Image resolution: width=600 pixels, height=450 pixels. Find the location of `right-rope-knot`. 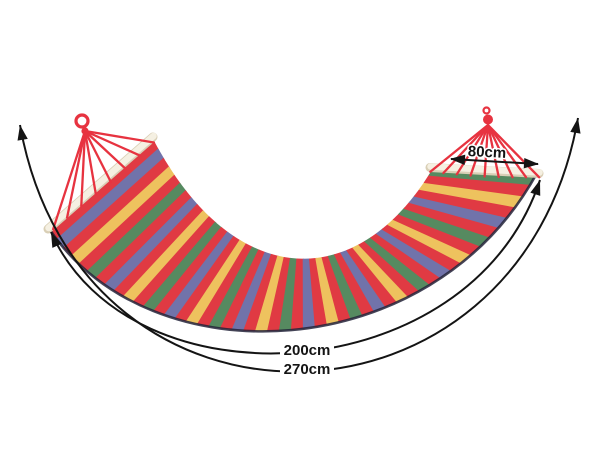

right-rope-knot is located at coordinates (488, 119).